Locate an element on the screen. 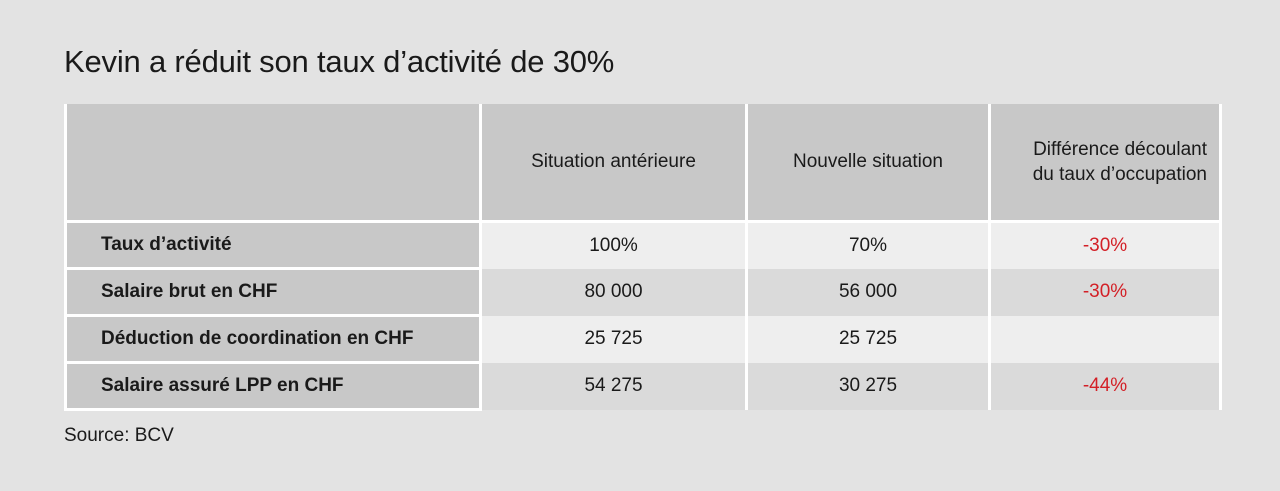  cell-before: 54 275 is located at coordinates (613, 386).